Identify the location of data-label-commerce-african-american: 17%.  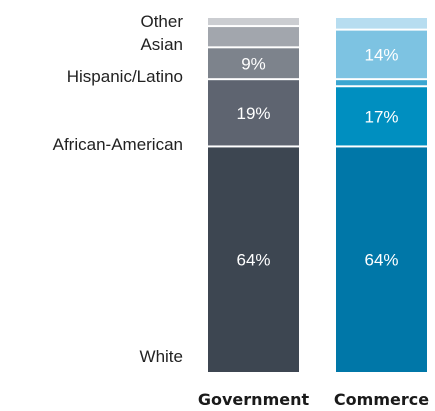
(381, 116).